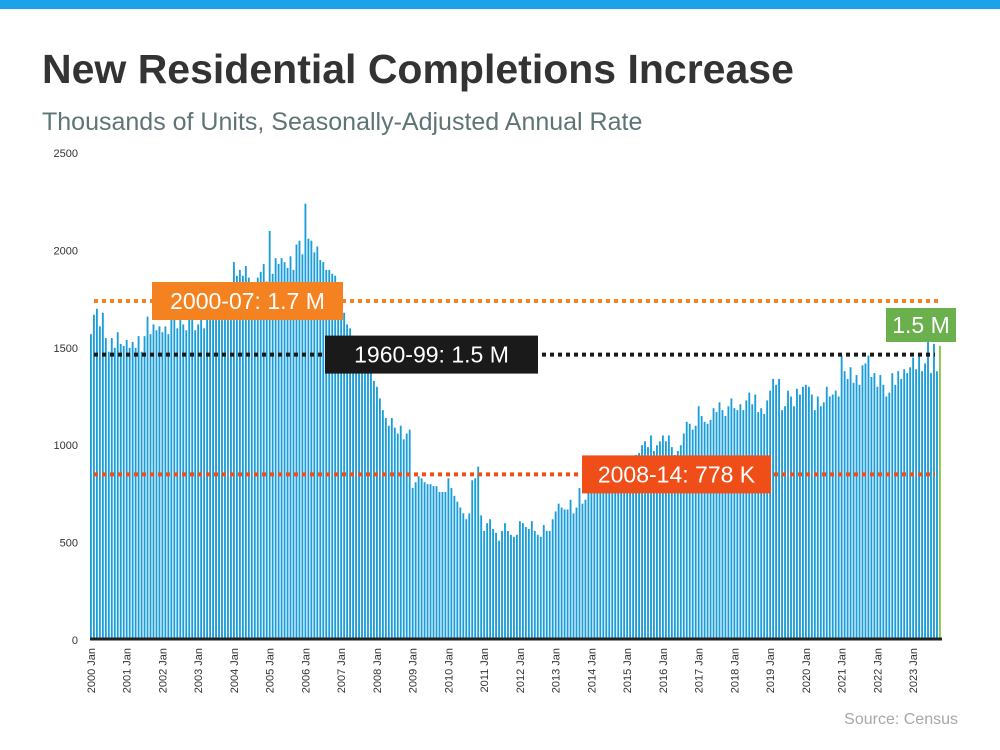 This screenshot has width=1000, height=750. Describe the element at coordinates (66, 349) in the screenshot. I see `y-tick-label: 1500` at that location.